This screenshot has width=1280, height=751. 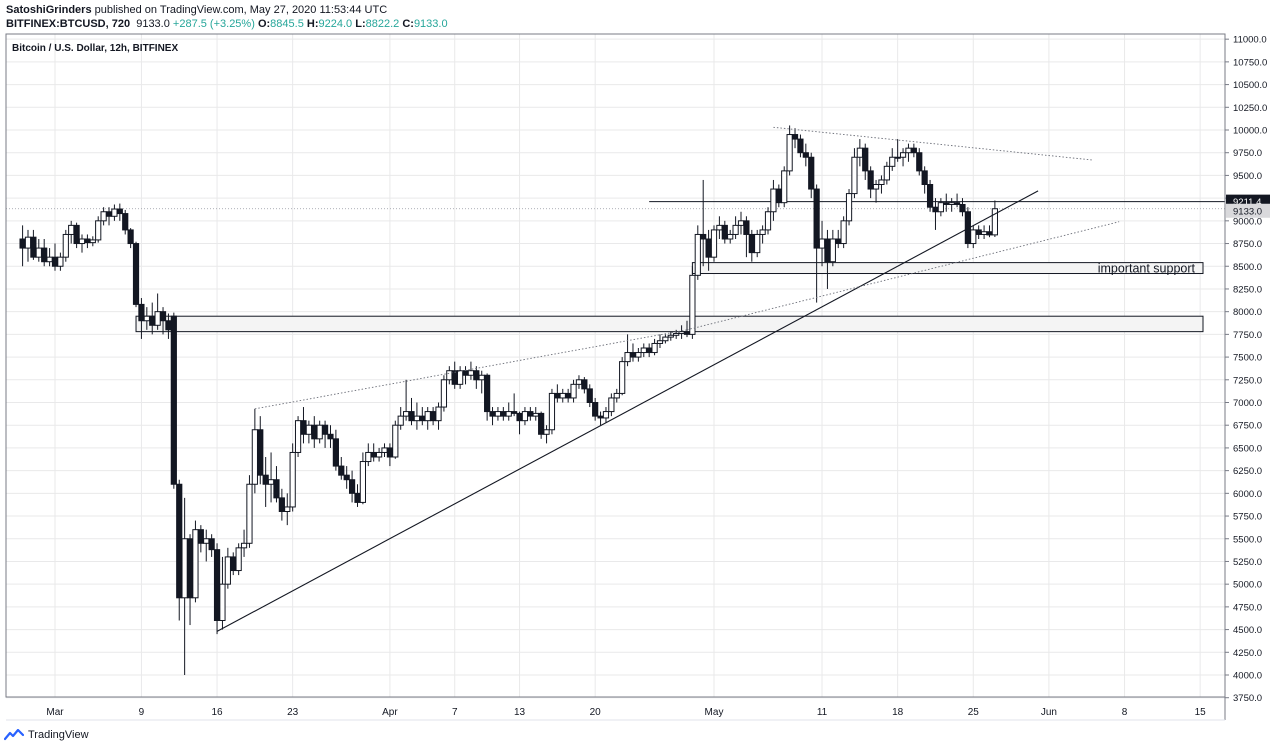 What do you see at coordinates (1250, 85) in the screenshot?
I see `y-tick-label: 10500.0` at bounding box center [1250, 85].